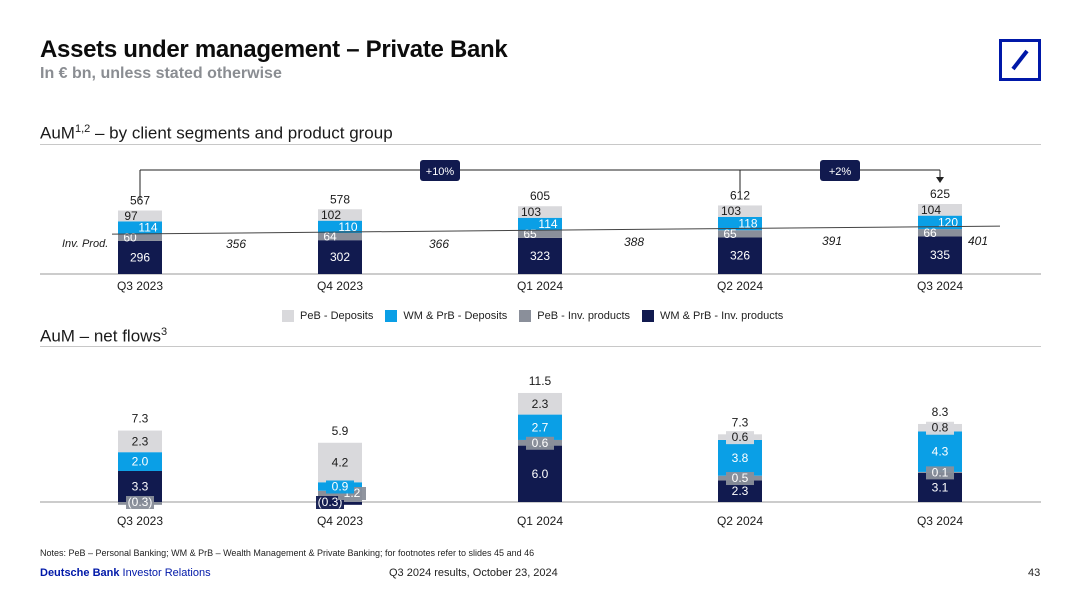 The width and height of the screenshot is (1080, 607). What do you see at coordinates (161, 73) in the screenshot?
I see `page-subtitle: In € bn, unless stated otherwise` at bounding box center [161, 73].